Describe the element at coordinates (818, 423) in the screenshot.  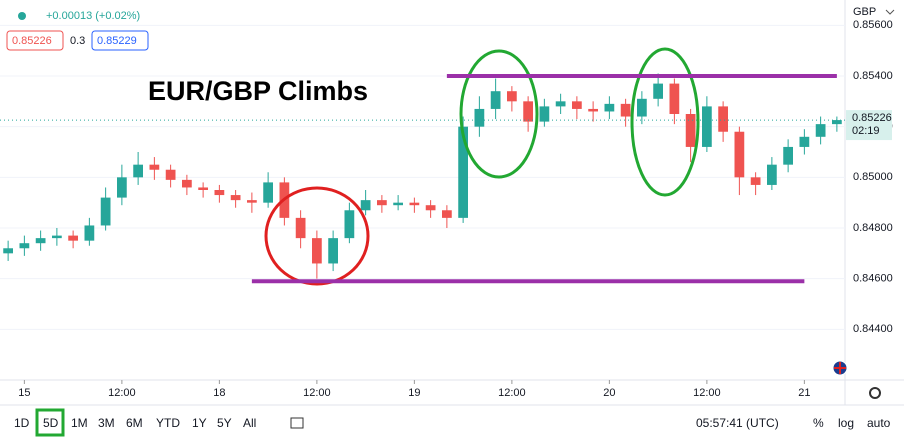
I see `percent-toggle: %` at that location.